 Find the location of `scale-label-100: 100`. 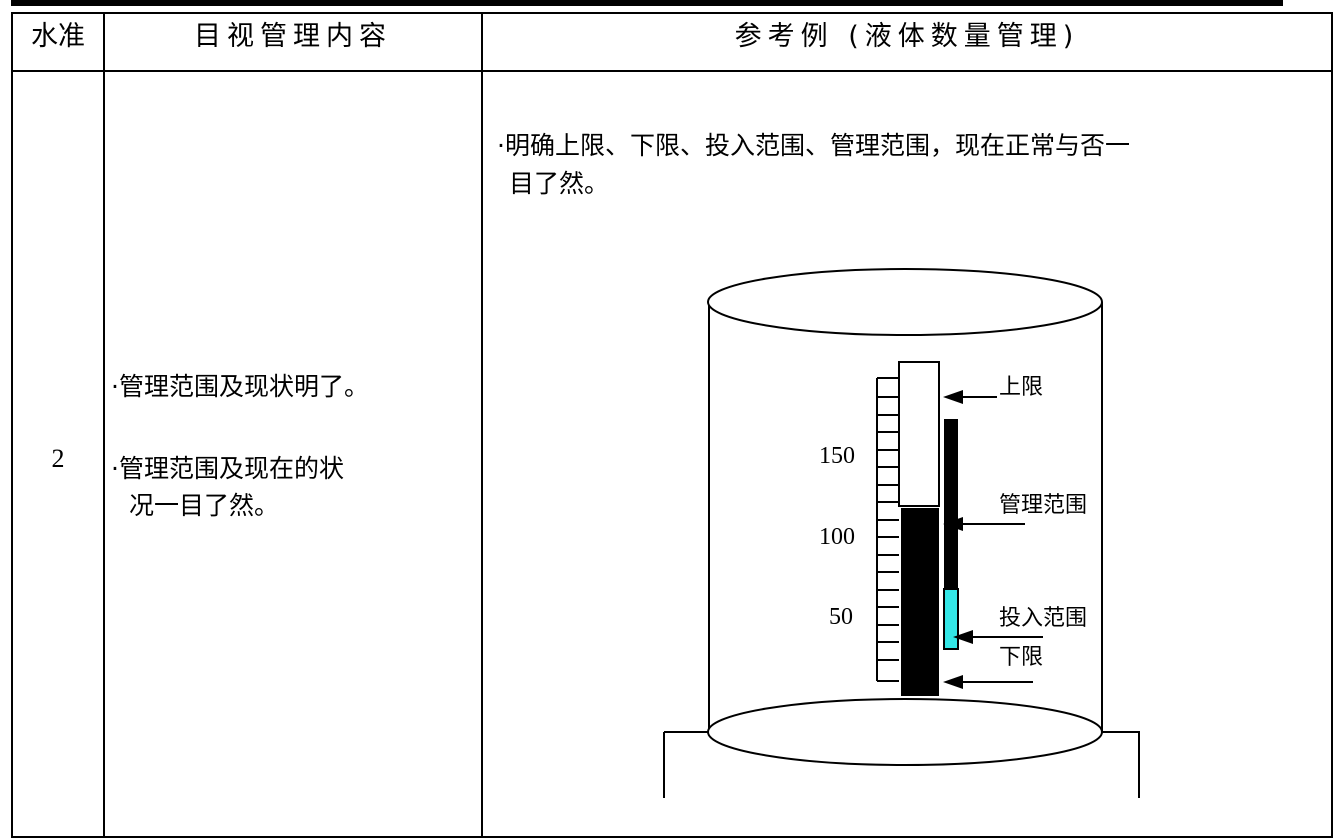

scale-label-100: 100 is located at coordinates (837, 537).